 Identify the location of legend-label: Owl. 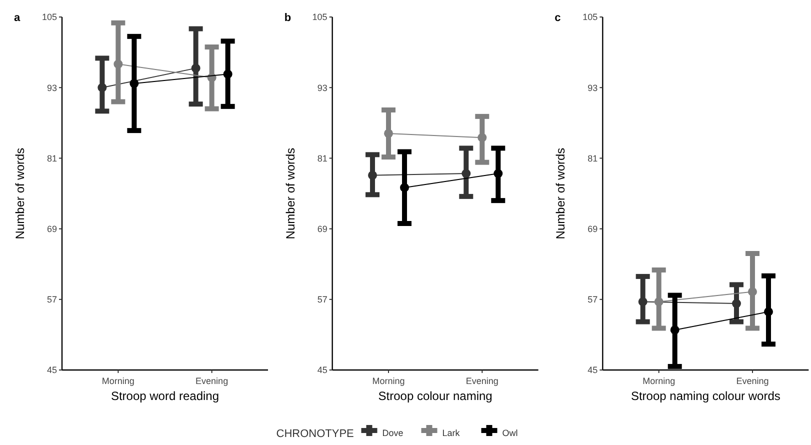
(510, 433).